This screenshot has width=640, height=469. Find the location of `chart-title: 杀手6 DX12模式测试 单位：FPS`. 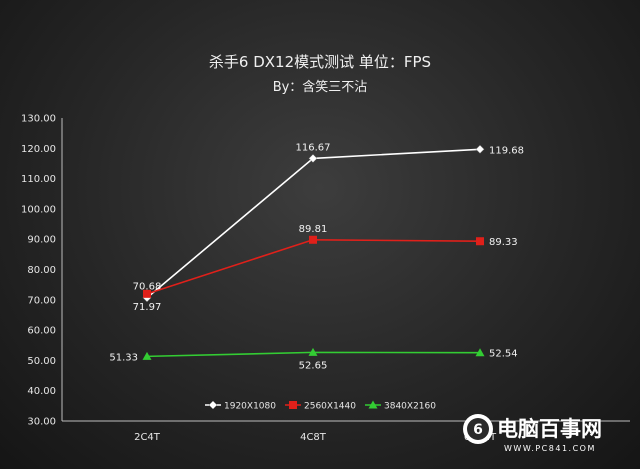

chart-title: 杀手6 DX12模式测试 单位：FPS is located at coordinates (320, 62).